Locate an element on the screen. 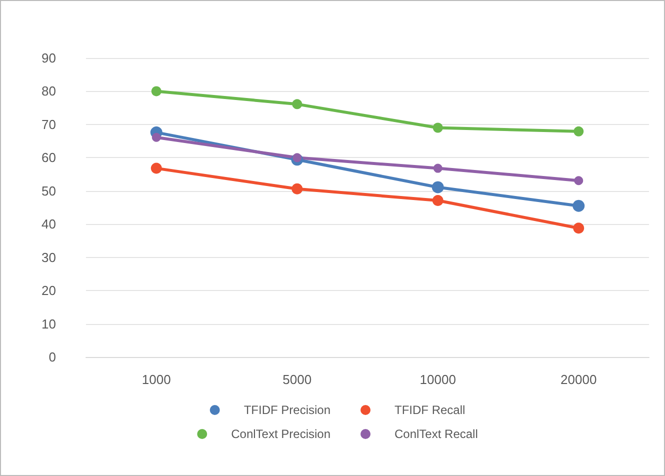  y-tick-label: 50 is located at coordinates (49, 190).